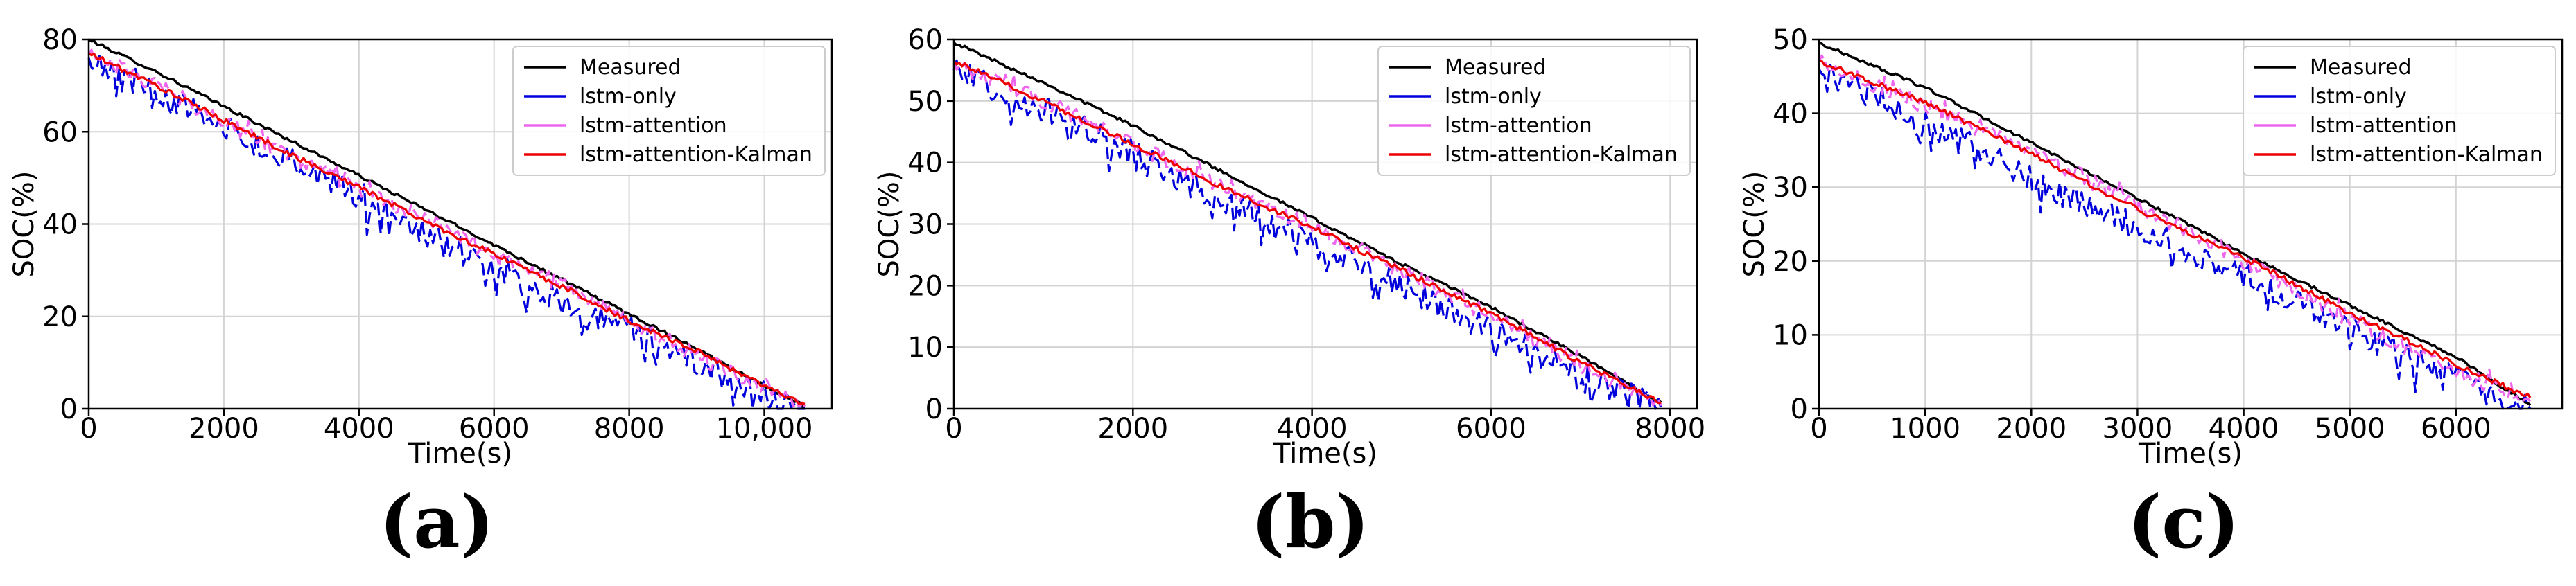 This screenshot has width=2576, height=586. What do you see at coordinates (60, 40) in the screenshot?
I see `y-tick-label: 80` at bounding box center [60, 40].